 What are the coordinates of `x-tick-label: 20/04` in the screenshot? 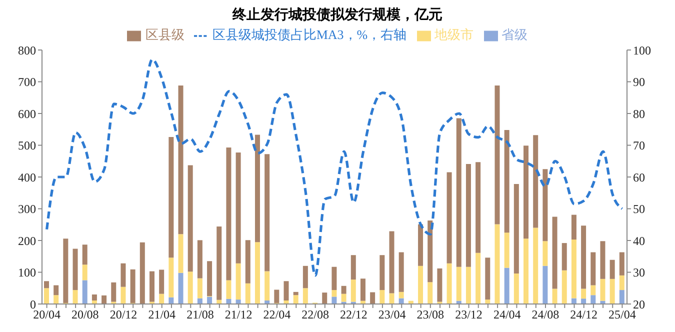 It's located at (46, 315).